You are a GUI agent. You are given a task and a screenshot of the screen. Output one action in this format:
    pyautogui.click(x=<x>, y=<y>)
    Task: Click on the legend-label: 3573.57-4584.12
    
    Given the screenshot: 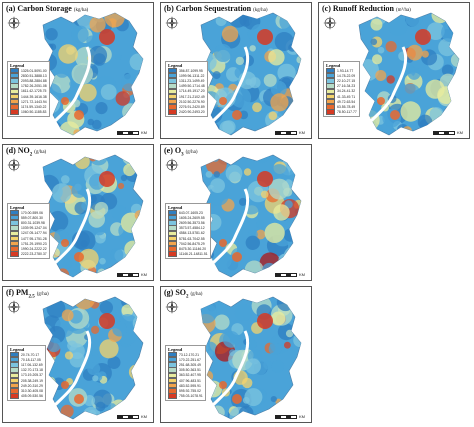 What is the action you would take?
    pyautogui.click(x=192, y=228)
    